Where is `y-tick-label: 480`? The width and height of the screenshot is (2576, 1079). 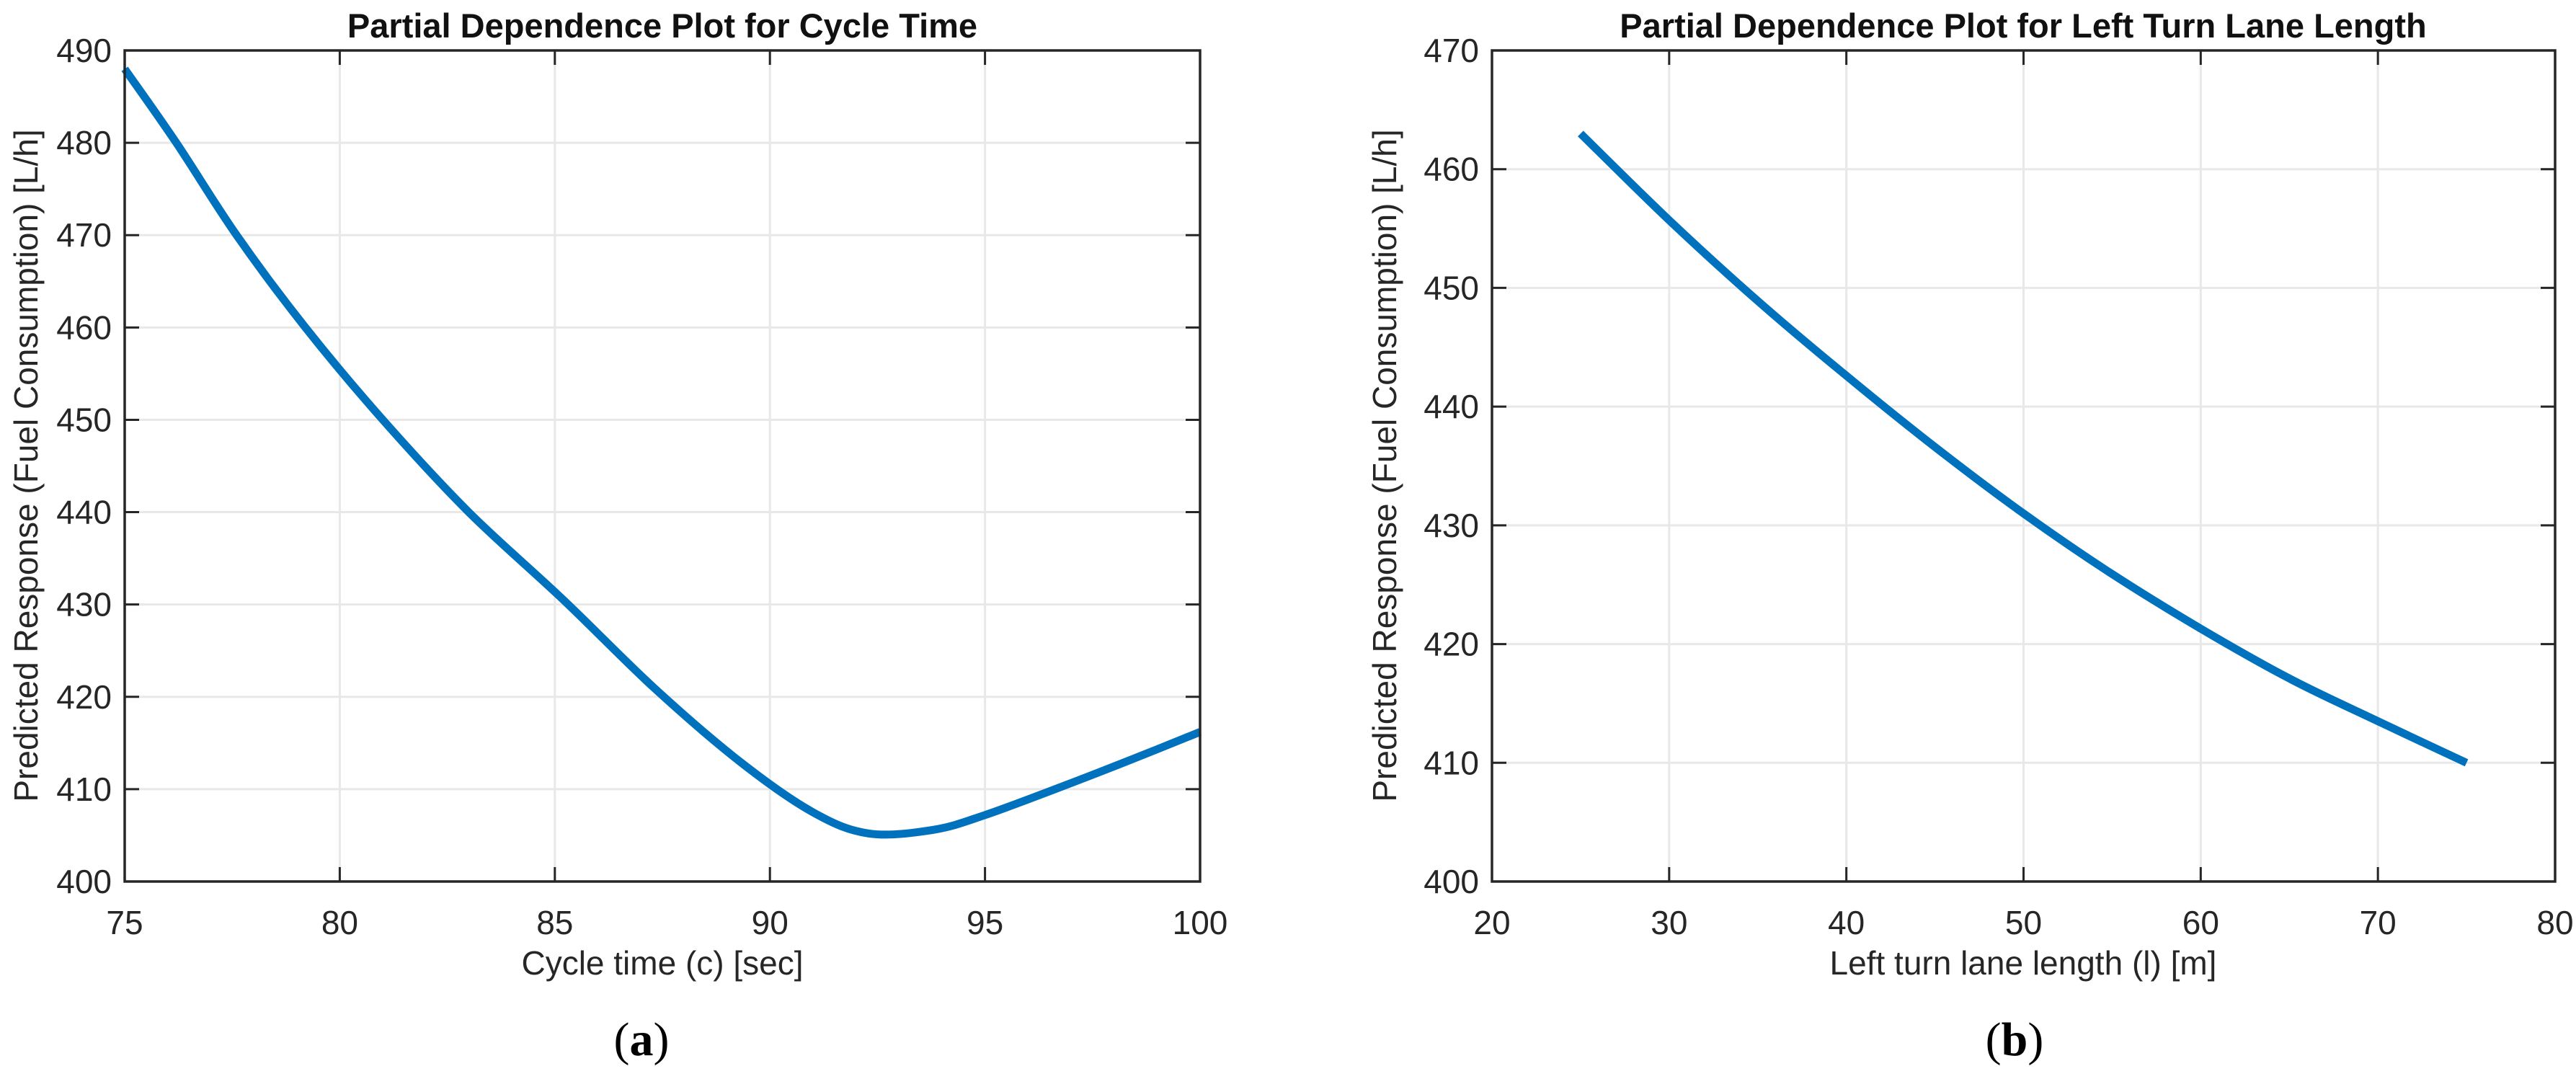 y-tick-label: 480 is located at coordinates (84, 142).